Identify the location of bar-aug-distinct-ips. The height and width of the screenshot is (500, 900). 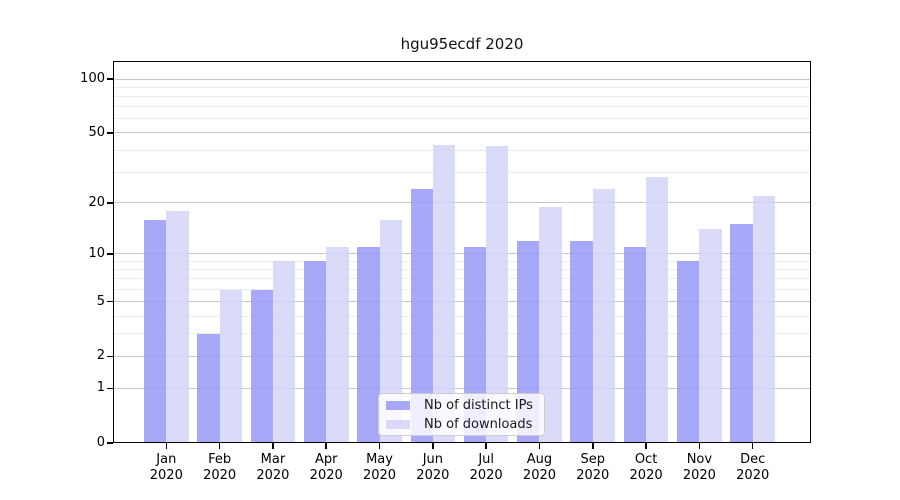
(528, 341).